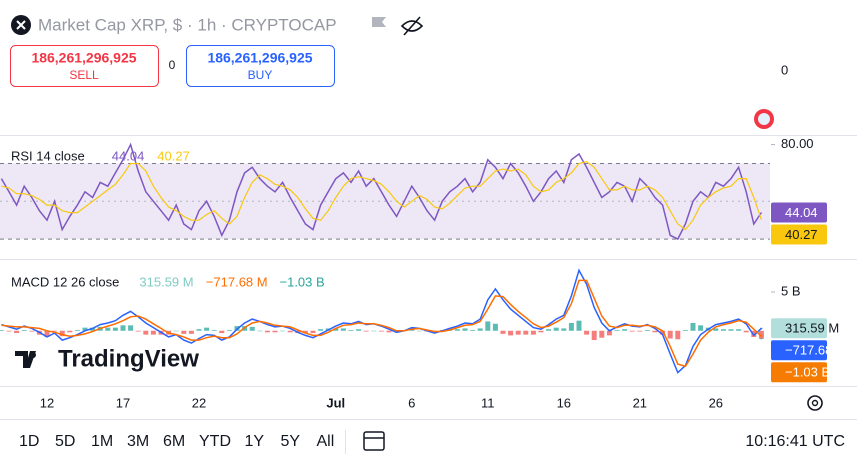 The height and width of the screenshot is (473, 857). Describe the element at coordinates (47, 402) in the screenshot. I see `x-tick-label: 12` at that location.